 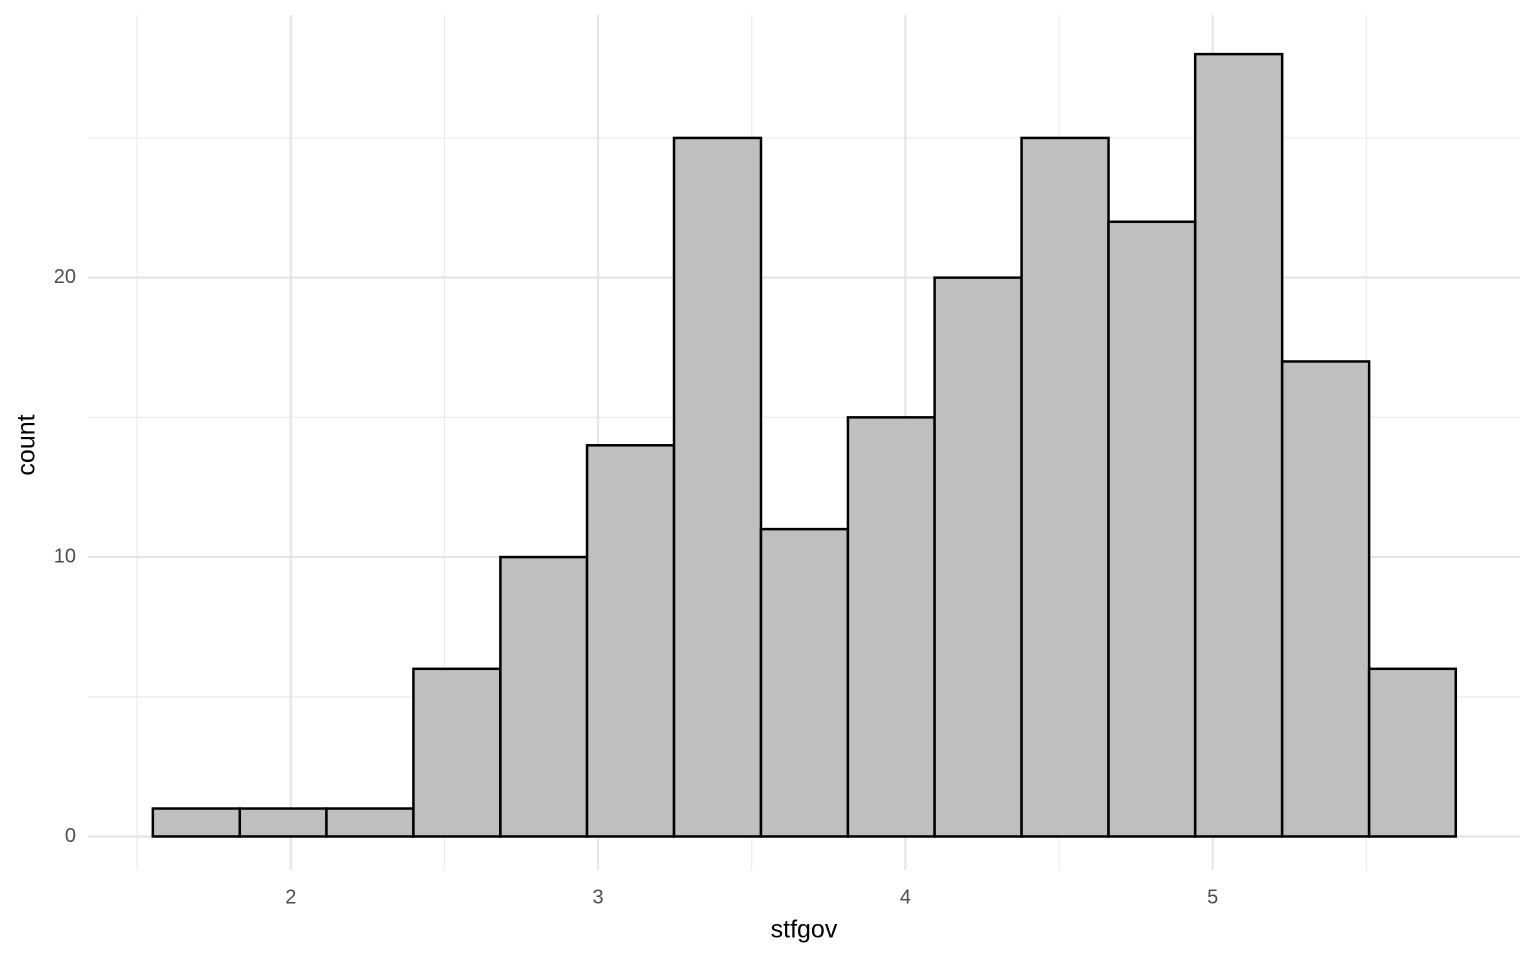 I want to click on x-tick-label: 5, so click(x=1212, y=897).